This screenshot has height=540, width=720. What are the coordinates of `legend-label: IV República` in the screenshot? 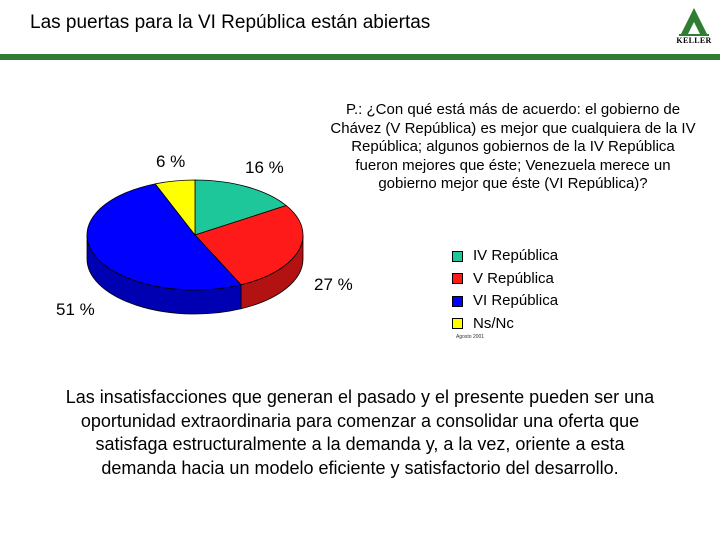 It's located at (516, 255).